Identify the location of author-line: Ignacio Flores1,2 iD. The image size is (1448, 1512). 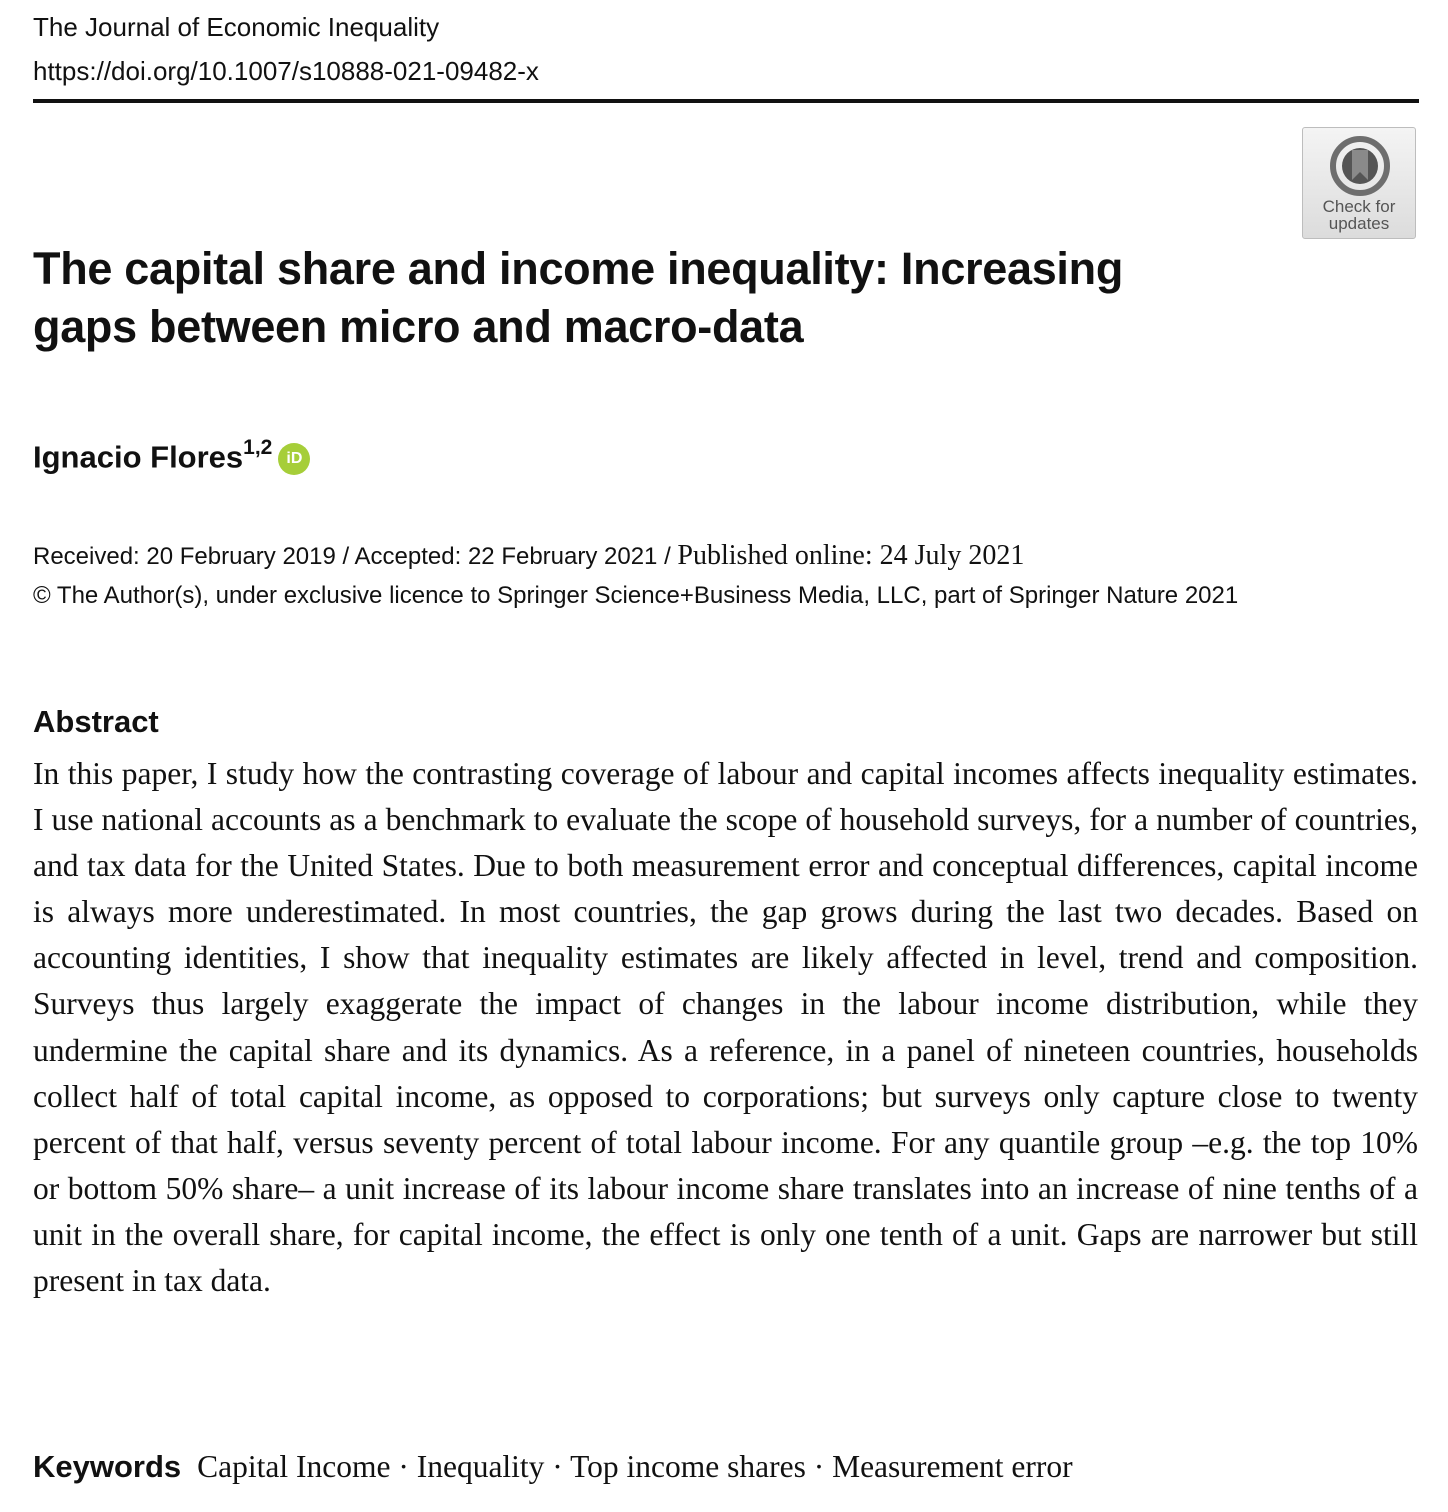
(172, 453).